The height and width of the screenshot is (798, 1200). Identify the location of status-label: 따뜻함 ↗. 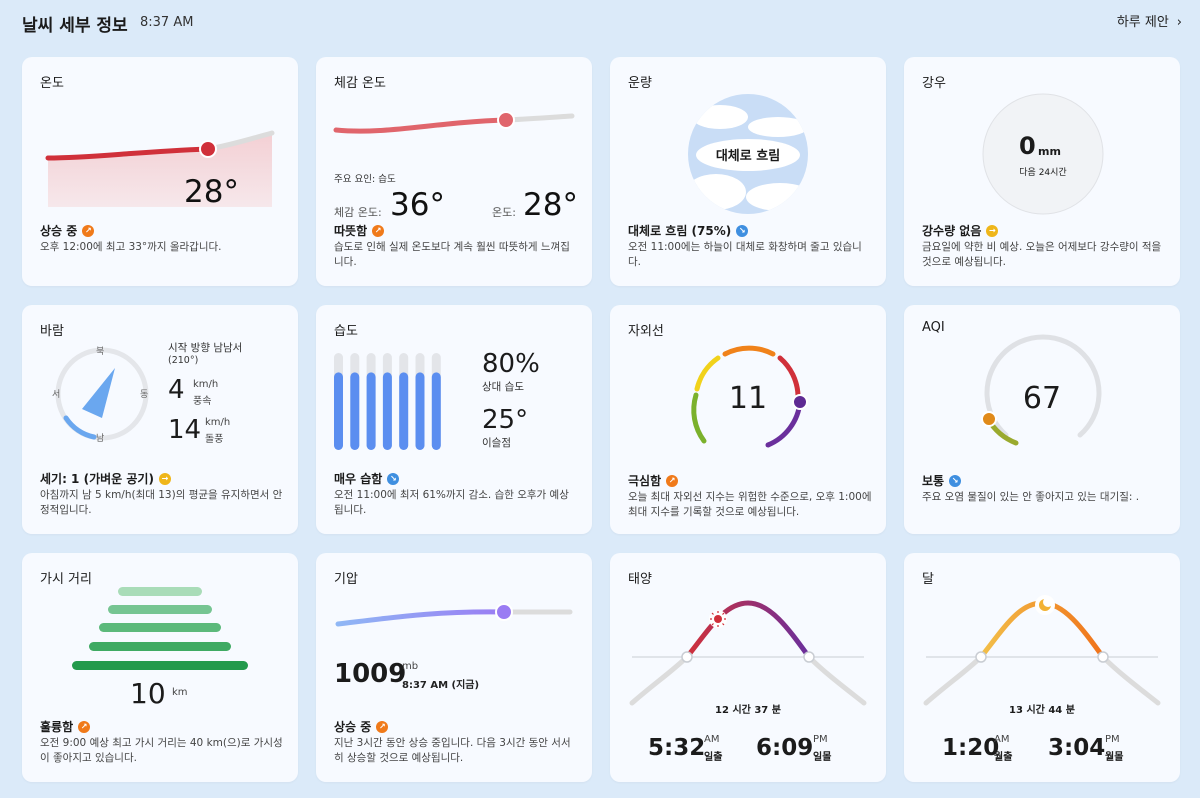
(359, 230).